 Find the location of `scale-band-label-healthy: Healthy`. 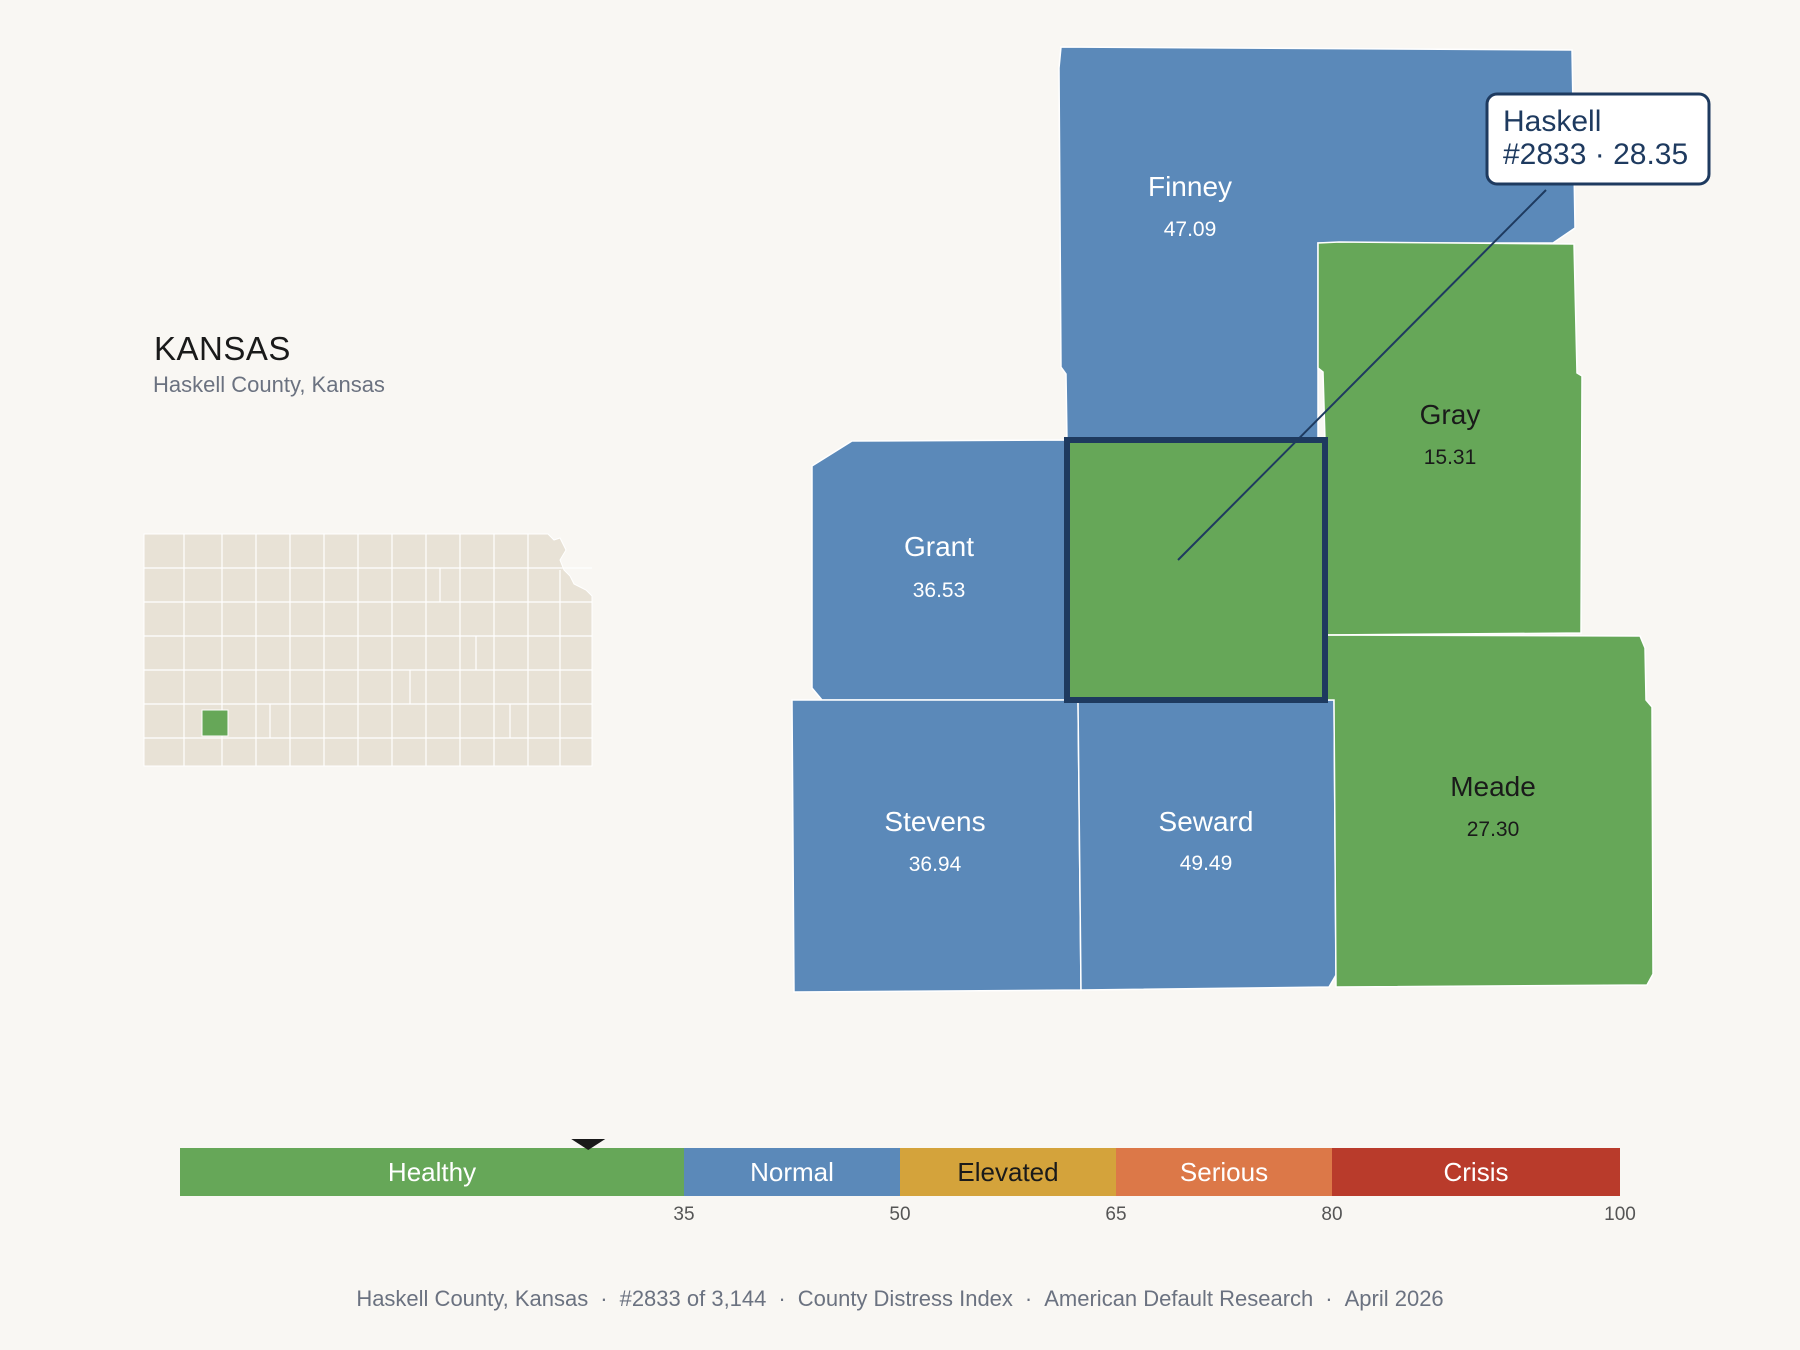

scale-band-label-healthy: Healthy is located at coordinates (432, 1172).